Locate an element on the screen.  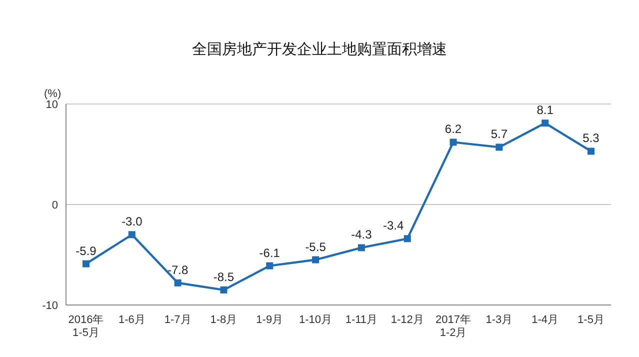
x-tick-label: 1-5月 is located at coordinates (591, 320).